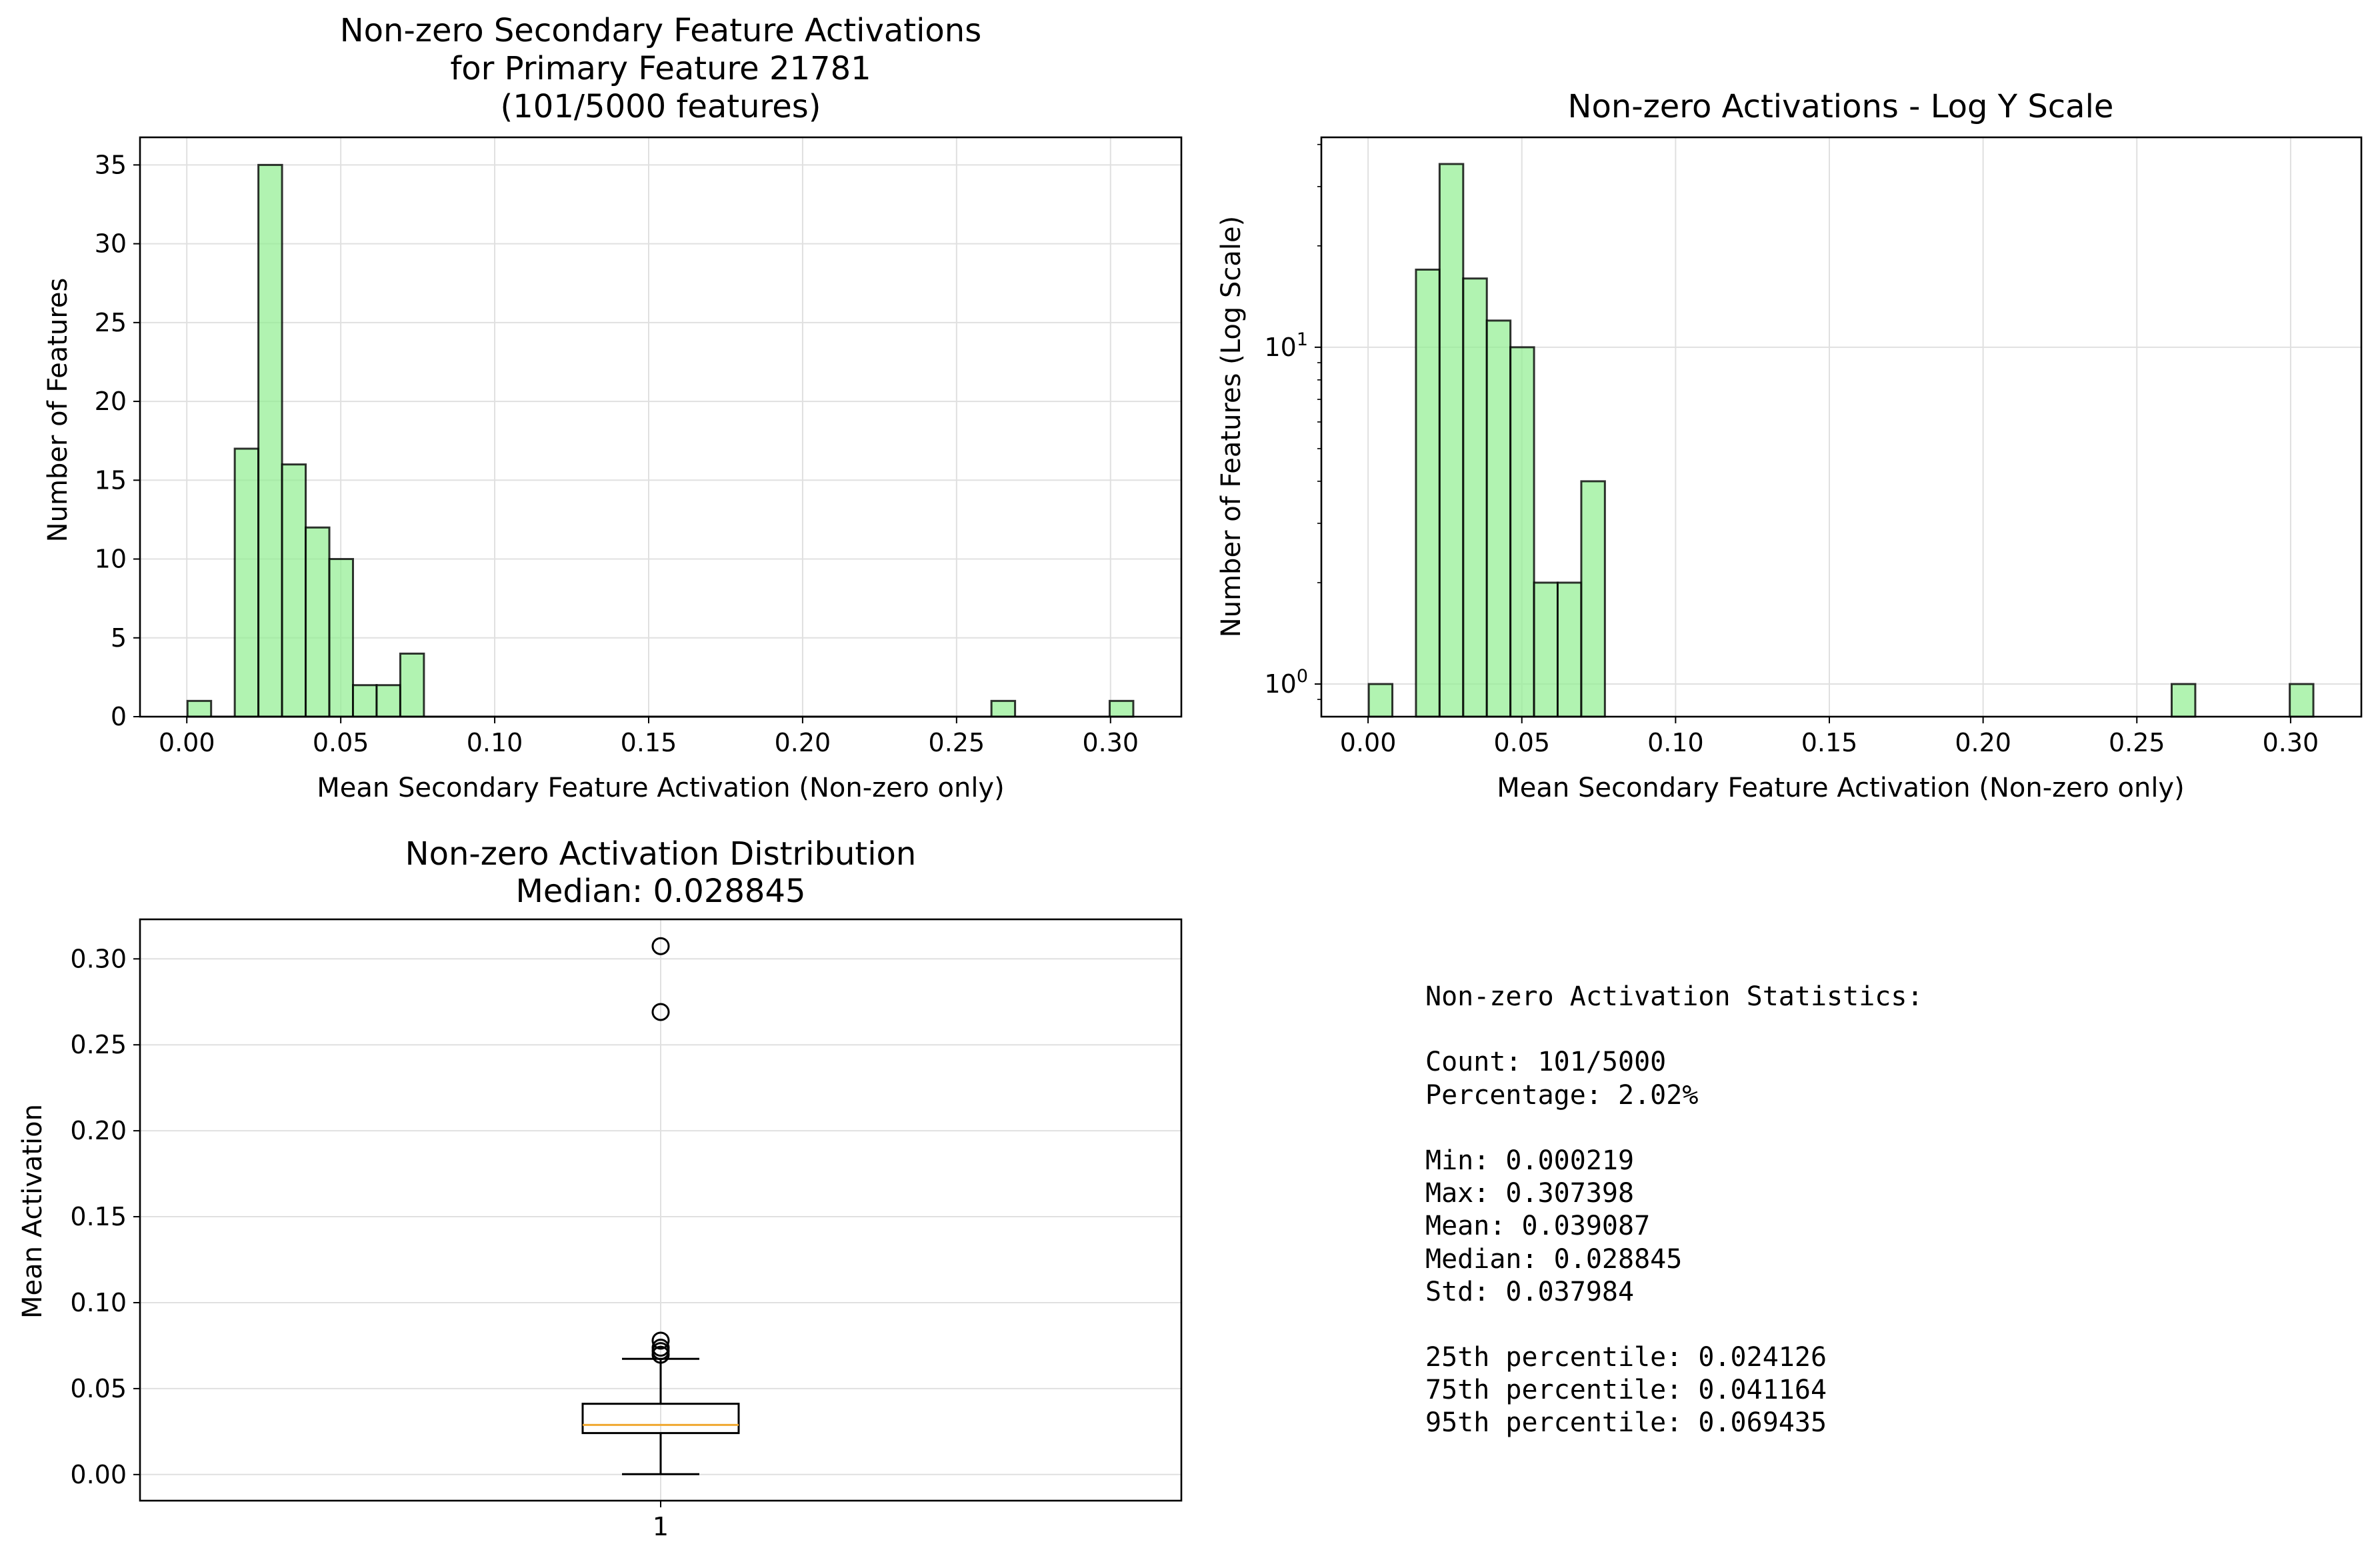 This screenshot has height=1568, width=2380. Describe the element at coordinates (1562, 1095) in the screenshot. I see `stats-line: Percentage: 2.02%` at that location.